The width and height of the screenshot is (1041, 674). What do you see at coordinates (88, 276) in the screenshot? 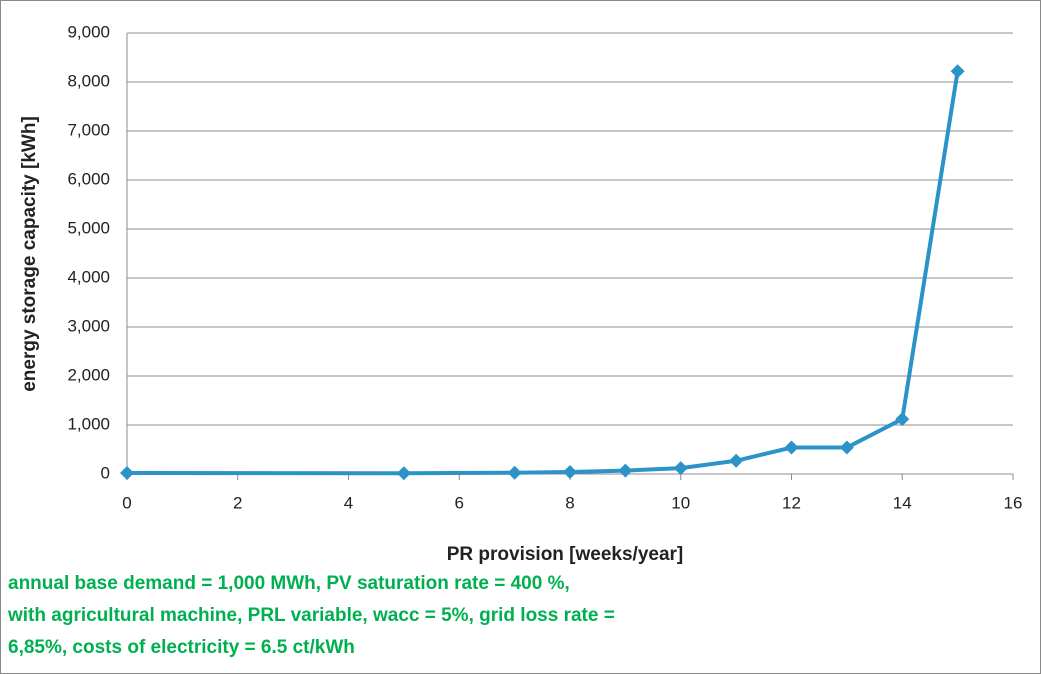
I see `y-tick-label: 4,000` at bounding box center [88, 276].